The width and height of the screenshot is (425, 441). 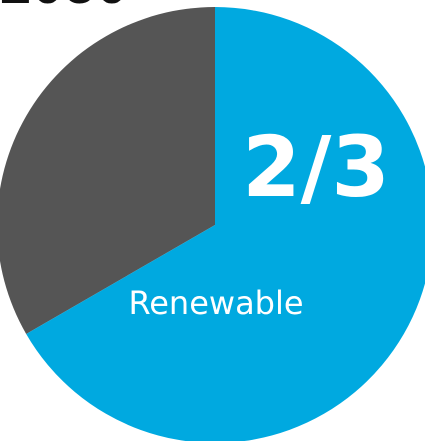 I want to click on renewable-value-label: 2/3, so click(x=316, y=167).